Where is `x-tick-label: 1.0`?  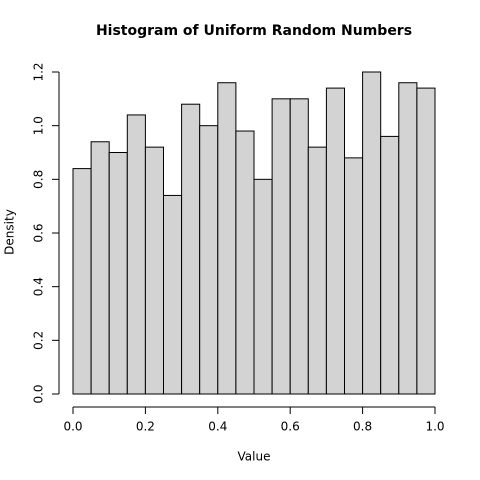 x-tick-label: 1.0 is located at coordinates (434, 427).